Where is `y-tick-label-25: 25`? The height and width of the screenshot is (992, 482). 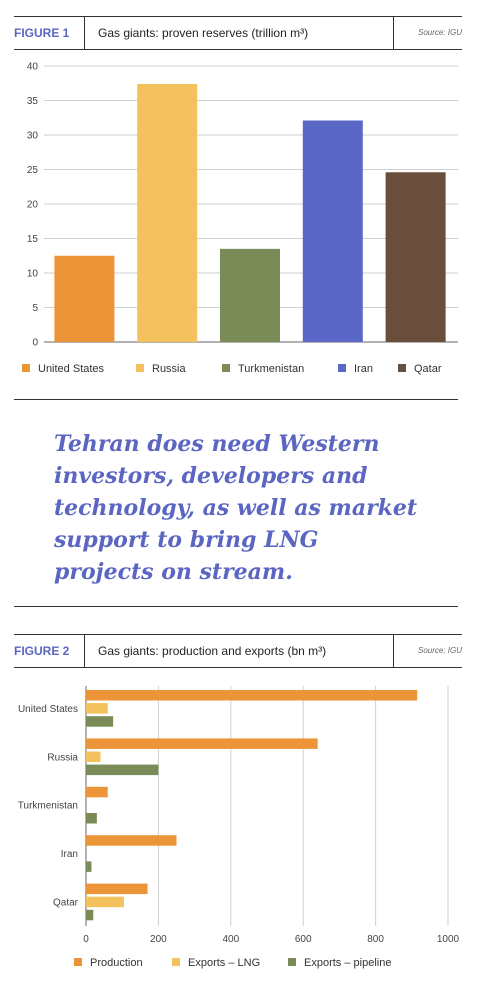
y-tick-label-25: 25 is located at coordinates (33, 170).